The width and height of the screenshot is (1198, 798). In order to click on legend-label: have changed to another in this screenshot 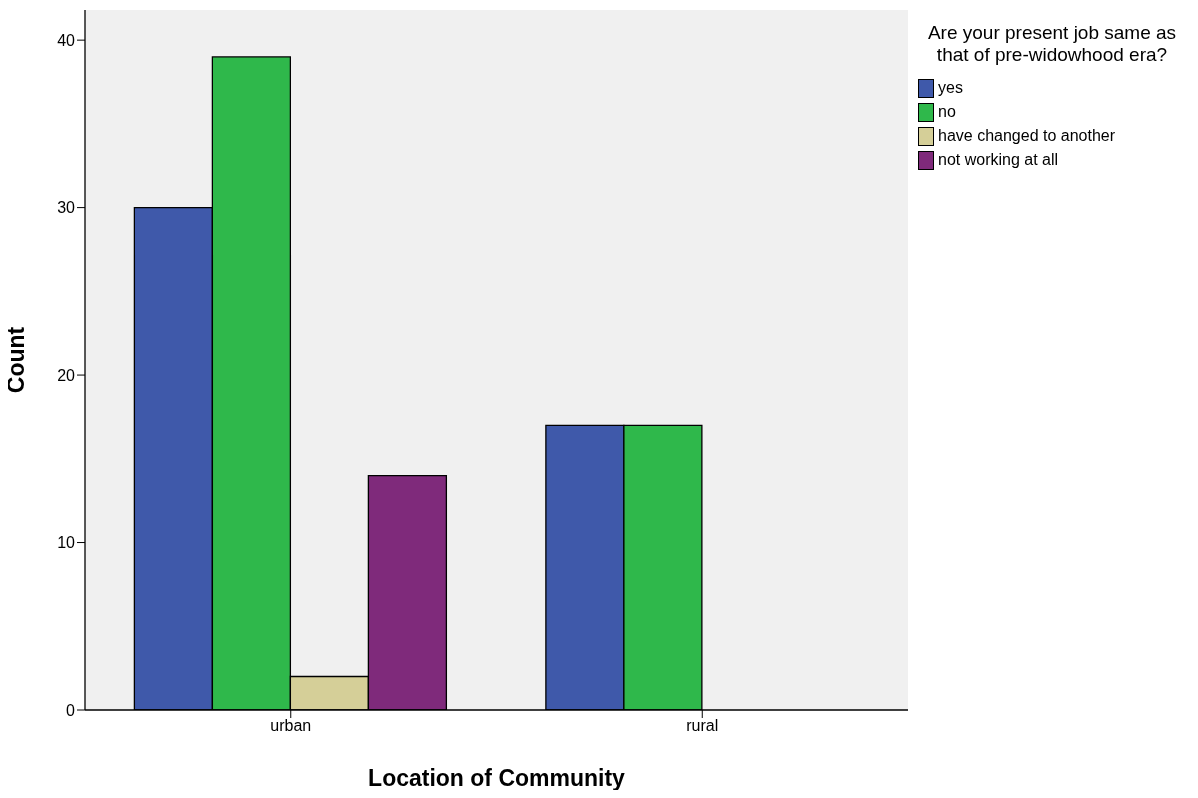, I will do `click(1027, 136)`.